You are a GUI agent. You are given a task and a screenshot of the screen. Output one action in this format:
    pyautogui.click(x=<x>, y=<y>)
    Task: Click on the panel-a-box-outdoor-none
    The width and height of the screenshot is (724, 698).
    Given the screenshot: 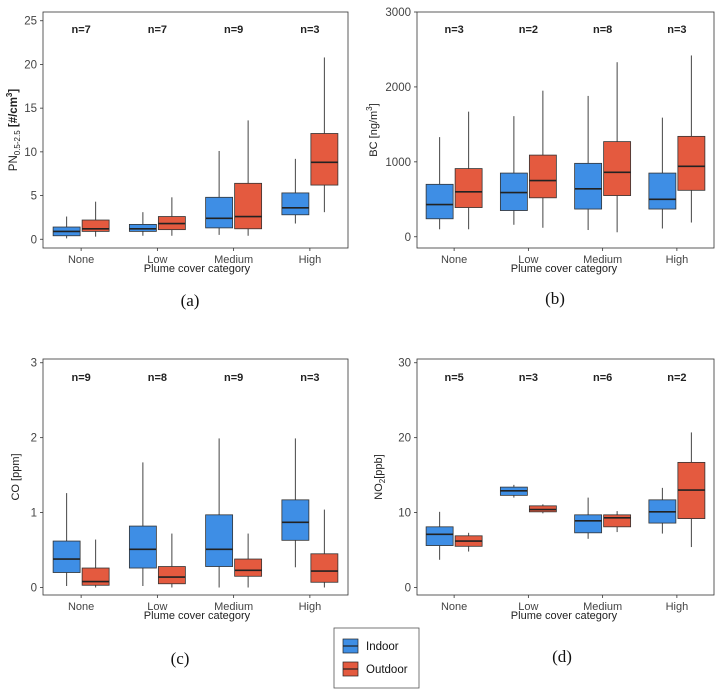 What is the action you would take?
    pyautogui.click(x=95, y=219)
    